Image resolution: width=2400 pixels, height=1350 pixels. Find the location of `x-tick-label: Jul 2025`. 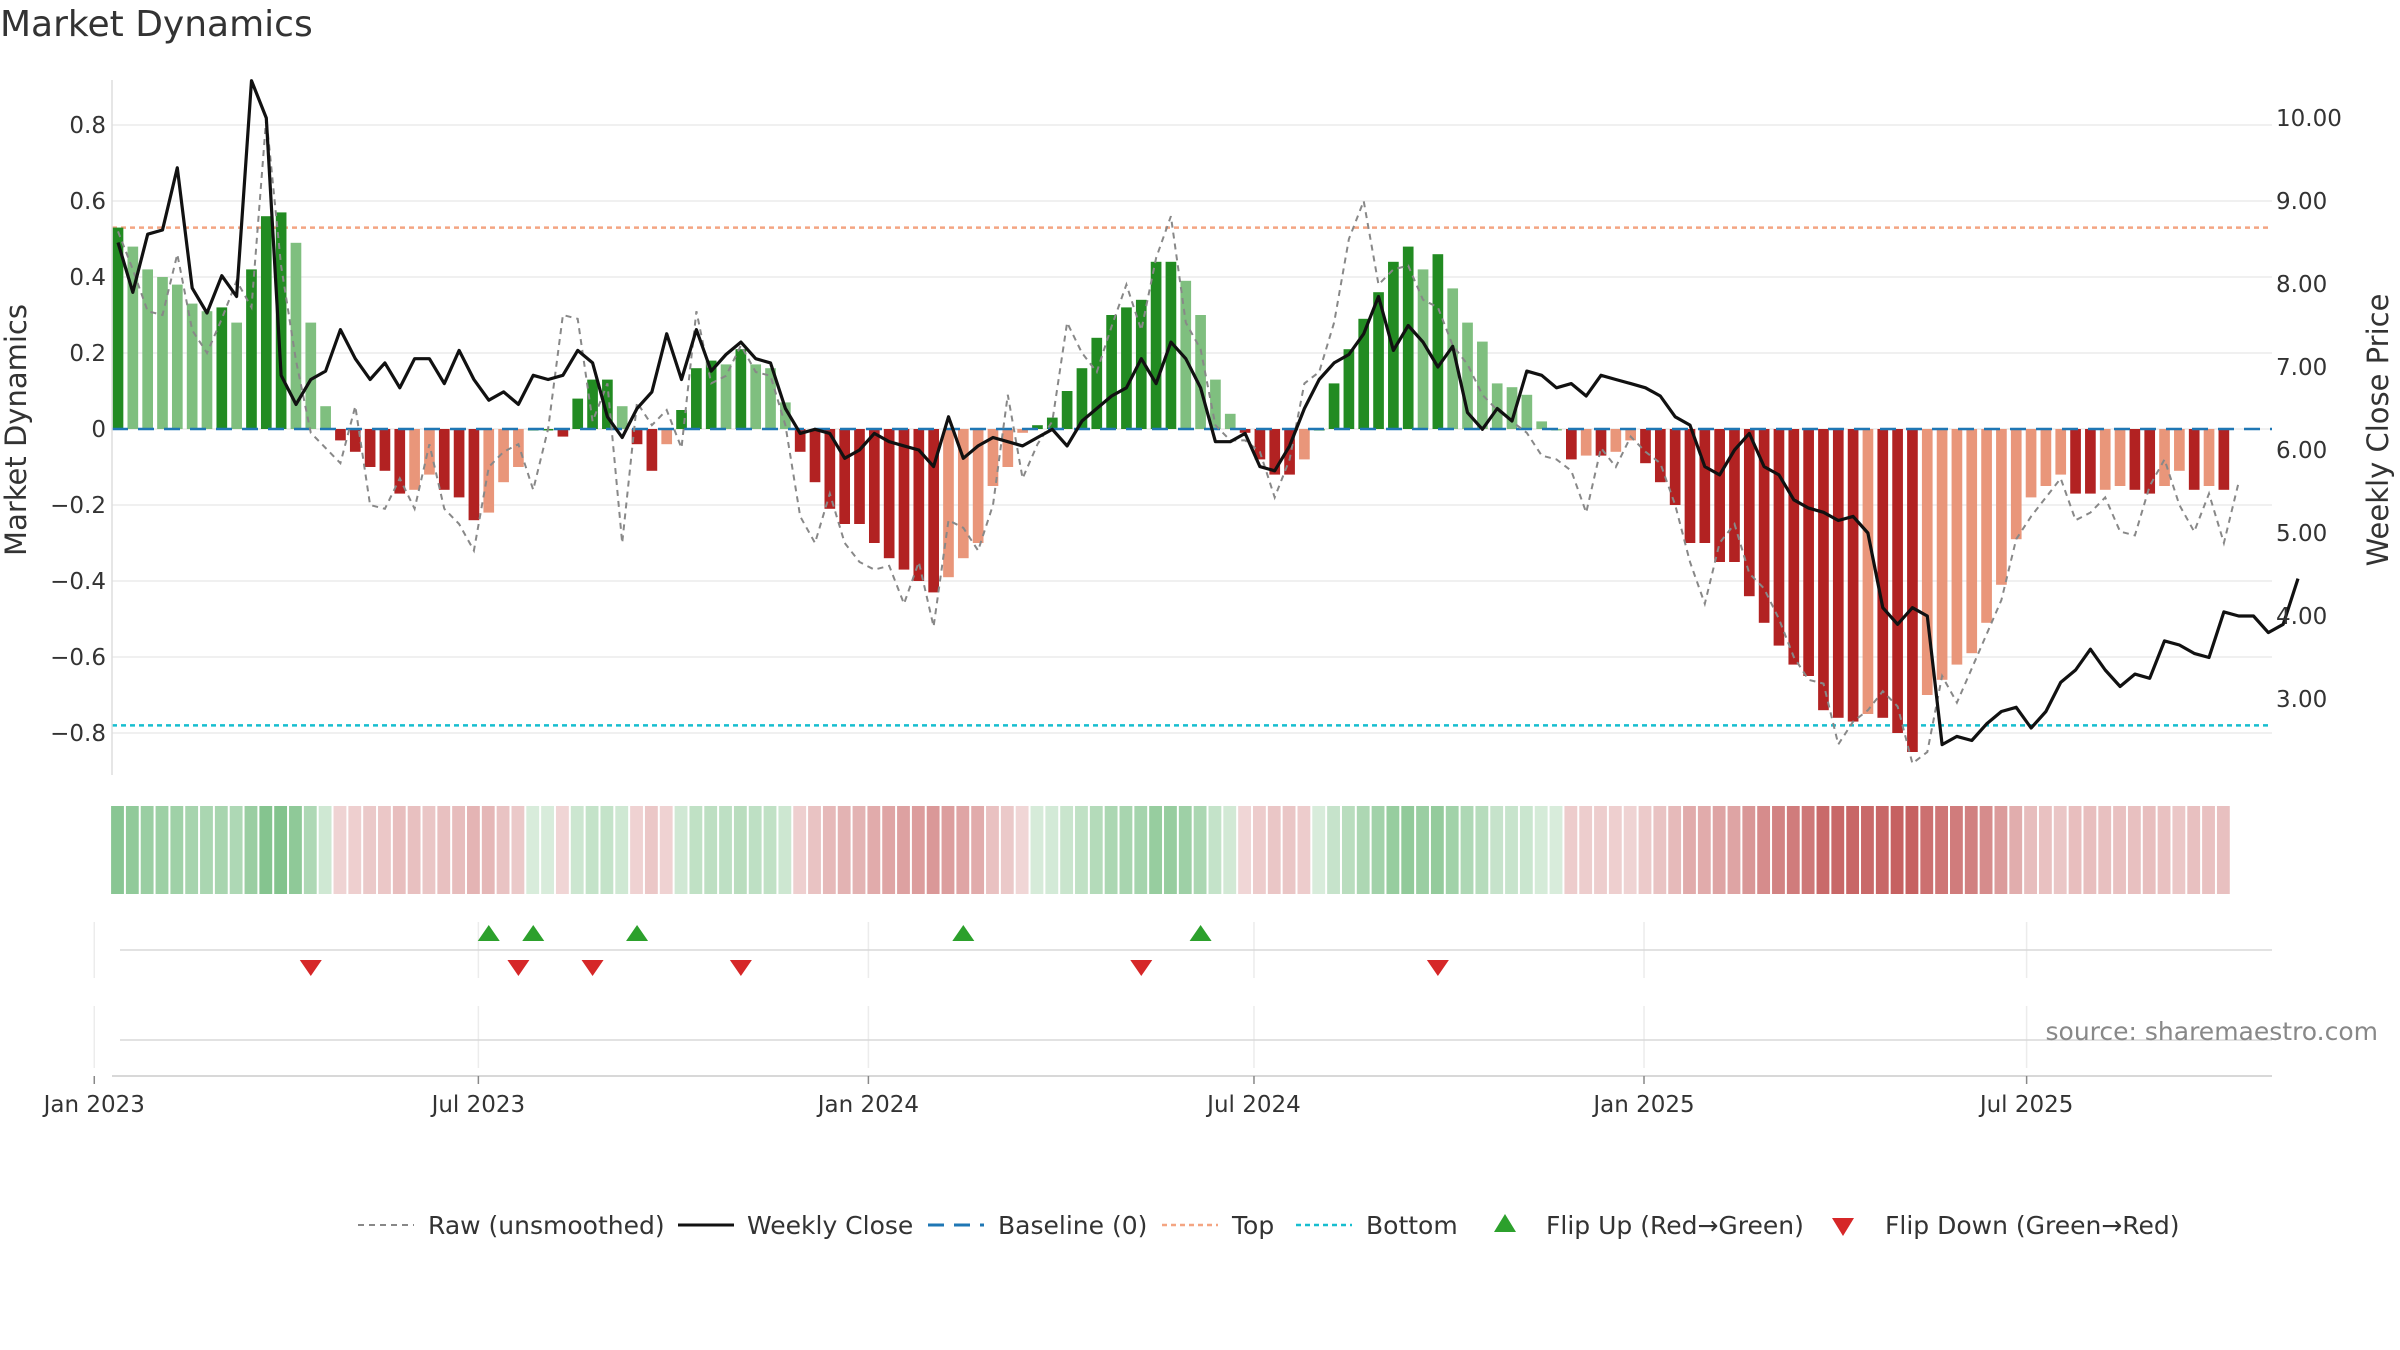

x-tick-label: Jul 2025 is located at coordinates (2026, 1105).